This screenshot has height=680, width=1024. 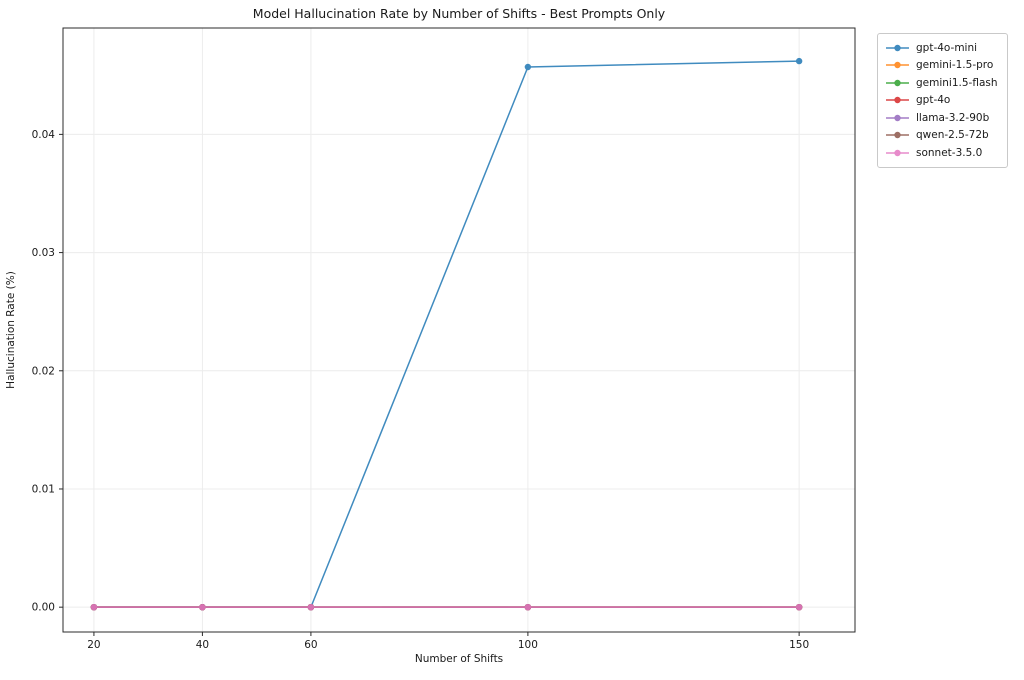 What do you see at coordinates (43, 371) in the screenshot?
I see `y-tick-label: 0.02` at bounding box center [43, 371].